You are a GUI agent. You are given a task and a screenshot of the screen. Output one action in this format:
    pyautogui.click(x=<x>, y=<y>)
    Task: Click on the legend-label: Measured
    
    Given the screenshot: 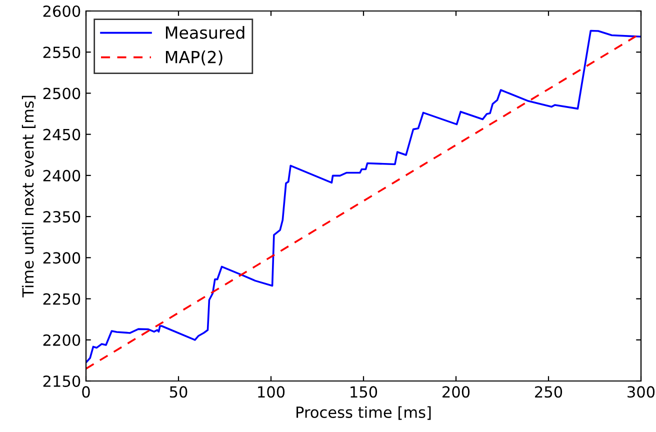 What is the action you would take?
    pyautogui.click(x=205, y=32)
    